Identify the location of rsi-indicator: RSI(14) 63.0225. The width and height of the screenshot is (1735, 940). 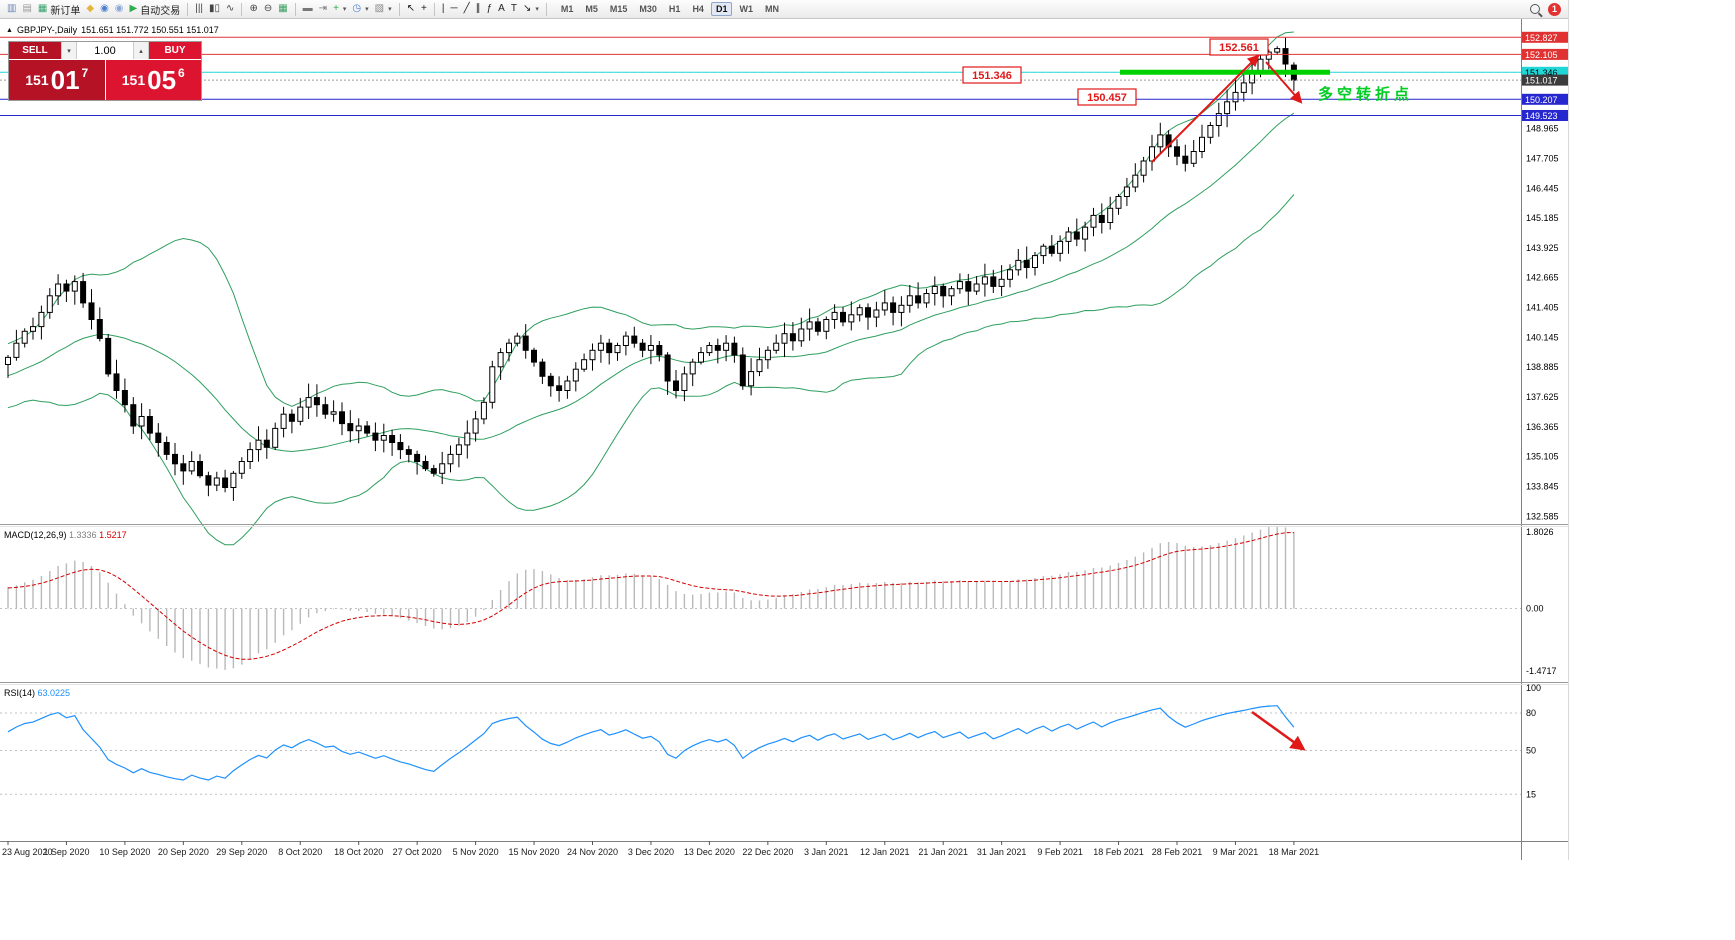
(760, 741).